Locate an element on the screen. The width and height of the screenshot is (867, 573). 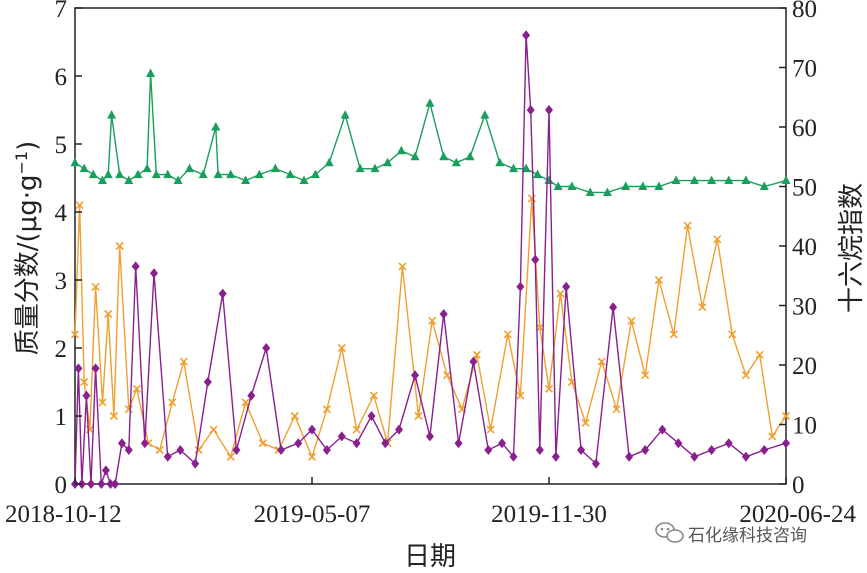
y-left-tick-label: 6 is located at coordinates (61, 77).